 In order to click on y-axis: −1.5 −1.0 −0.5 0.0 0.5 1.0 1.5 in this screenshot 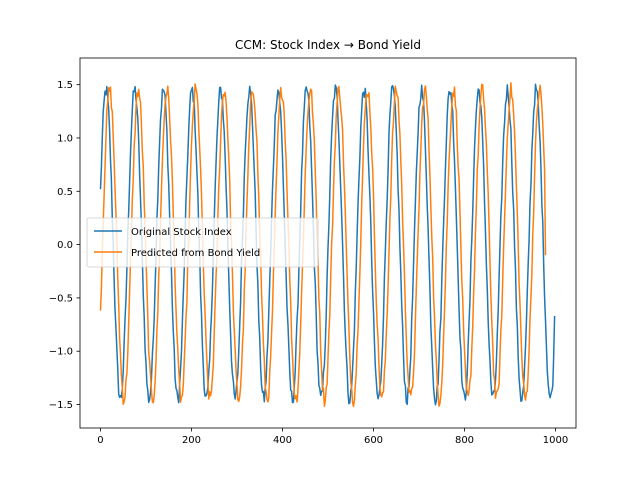, I will do `click(64, 245)`.